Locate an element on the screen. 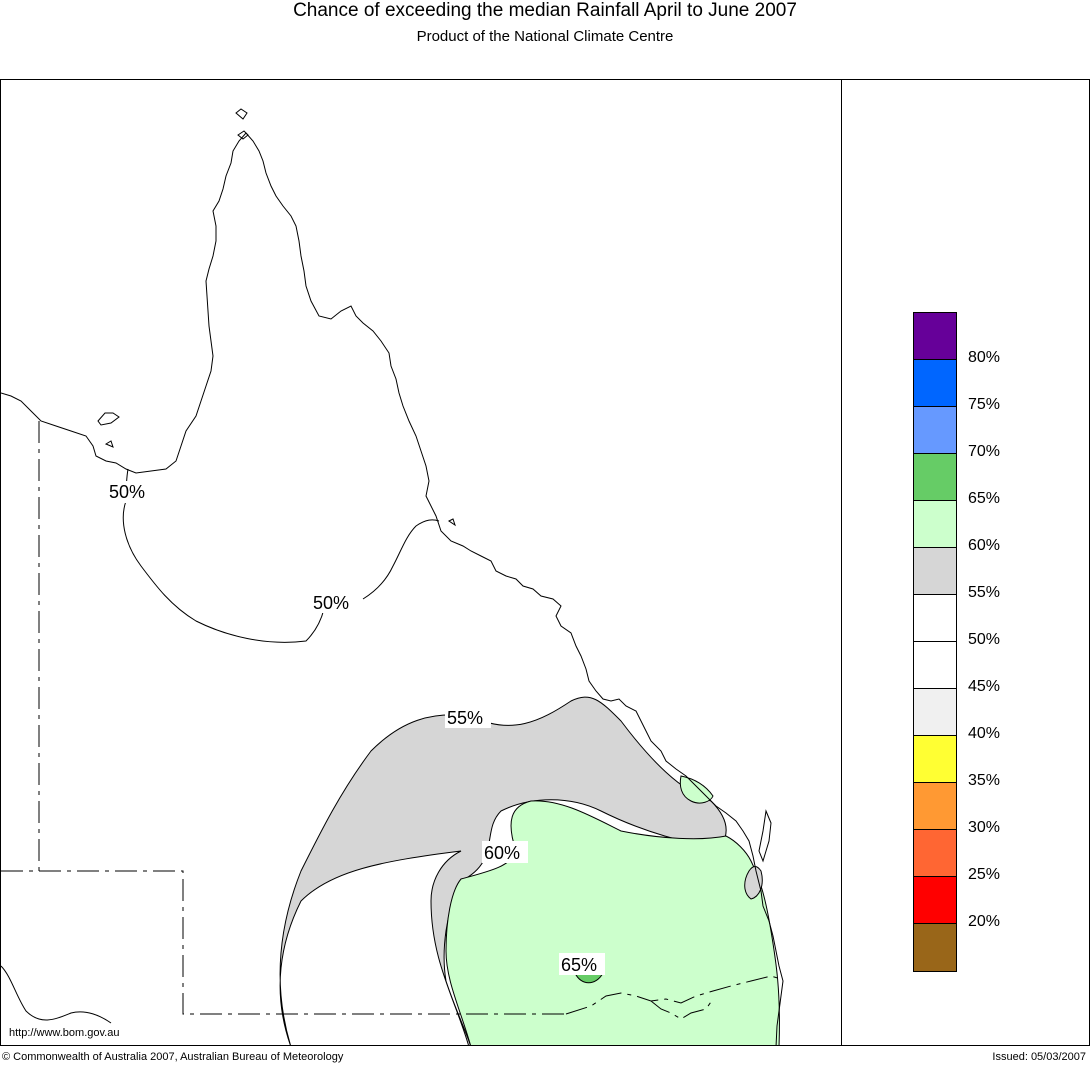 This screenshot has height=1066, width=1090. contour-label-50-a: 50% is located at coordinates (127, 492).